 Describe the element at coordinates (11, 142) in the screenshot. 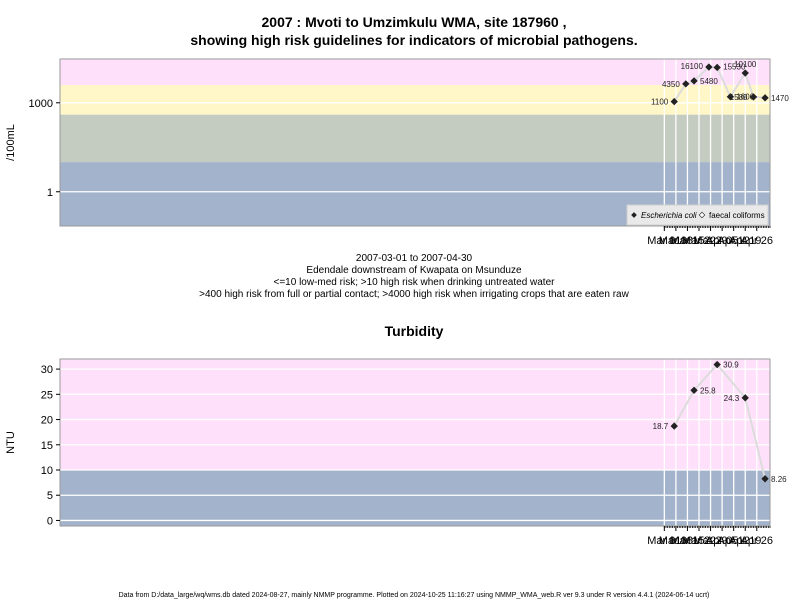

I see `y-axis-label: /100mL` at that location.